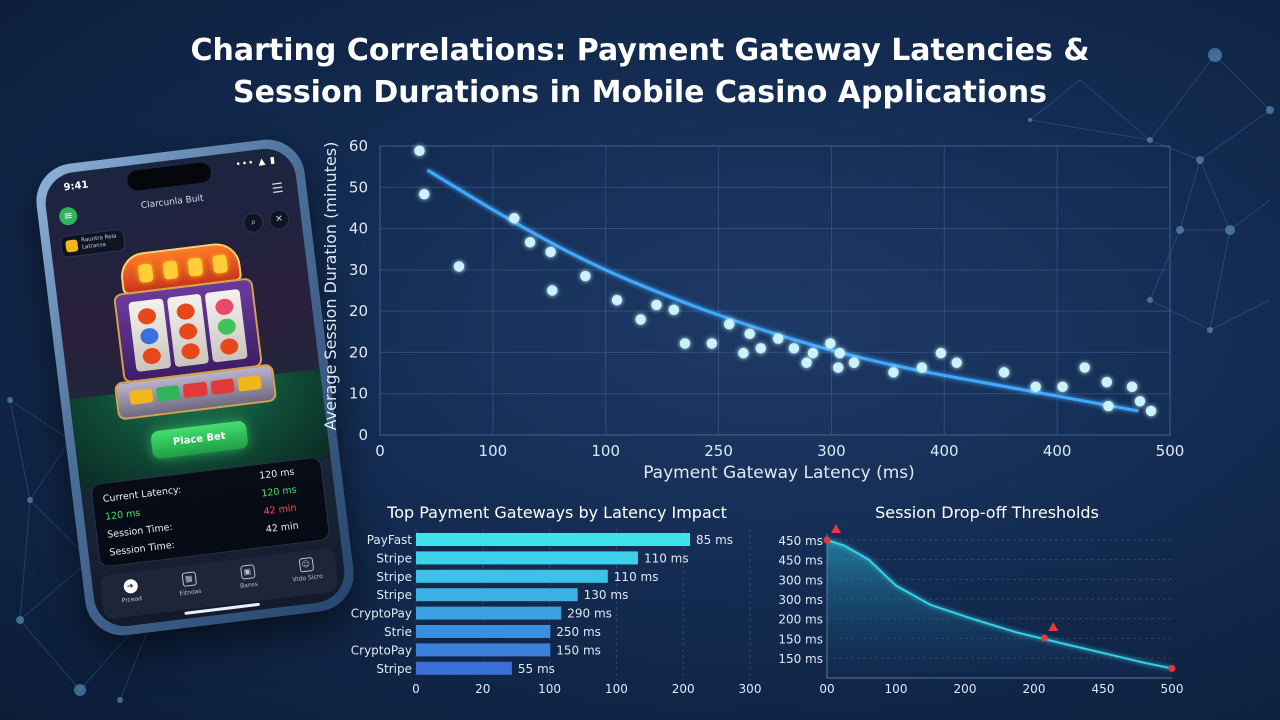 The height and width of the screenshot is (720, 1280). What do you see at coordinates (718, 451) in the screenshot?
I see `scatter-x-tick: 250` at bounding box center [718, 451].